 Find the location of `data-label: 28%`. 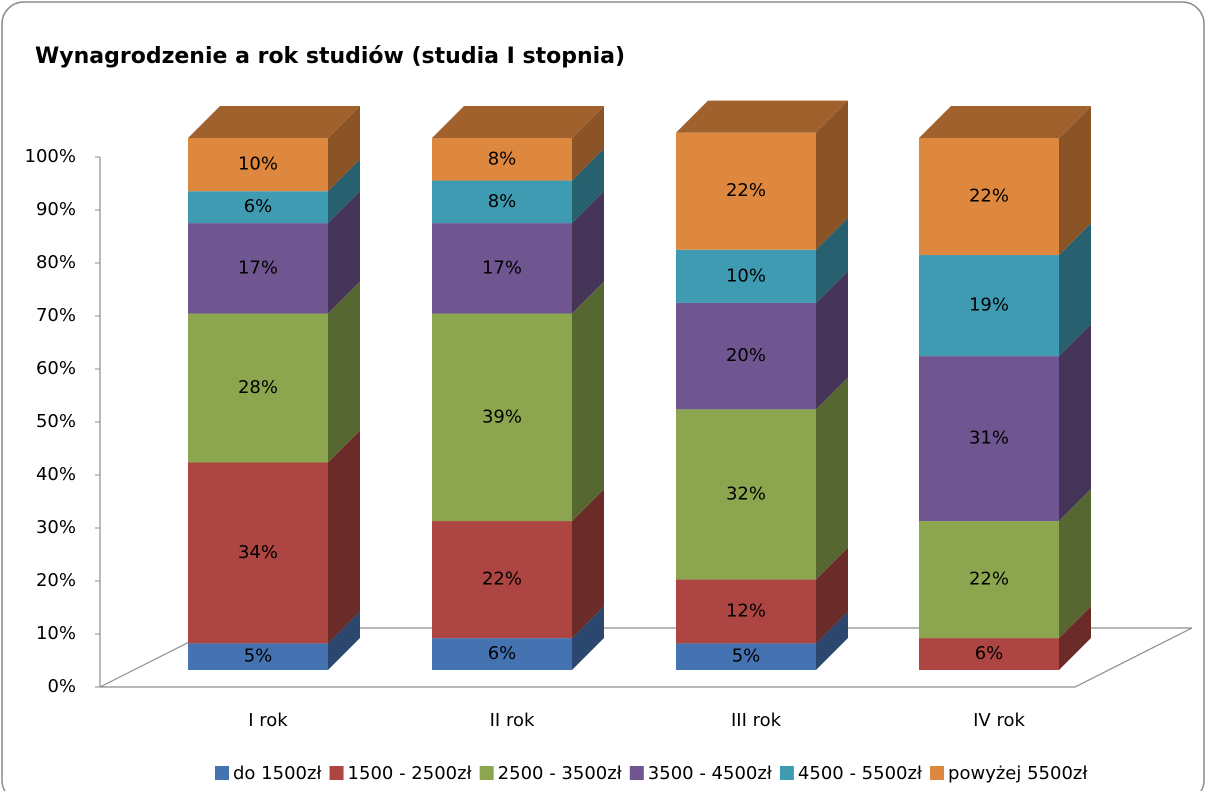

data-label: 28% is located at coordinates (258, 387).